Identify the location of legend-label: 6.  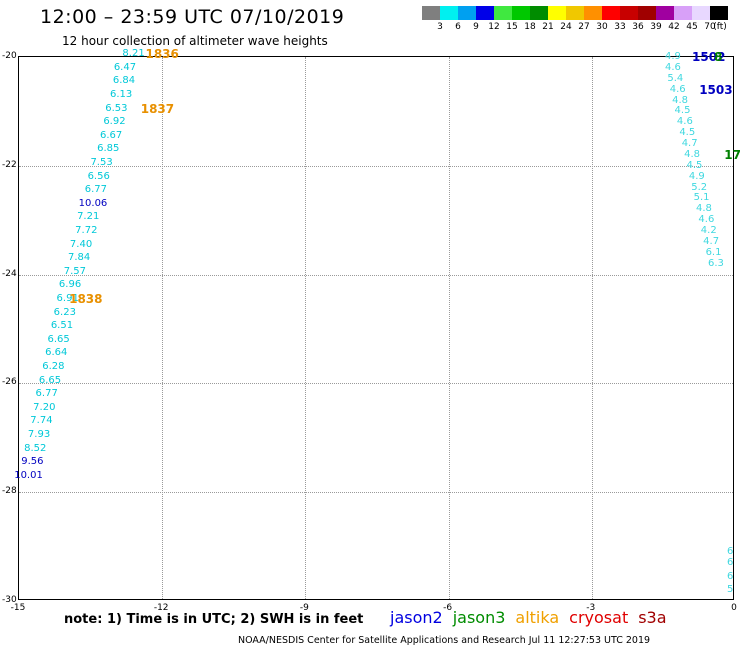
(458, 27).